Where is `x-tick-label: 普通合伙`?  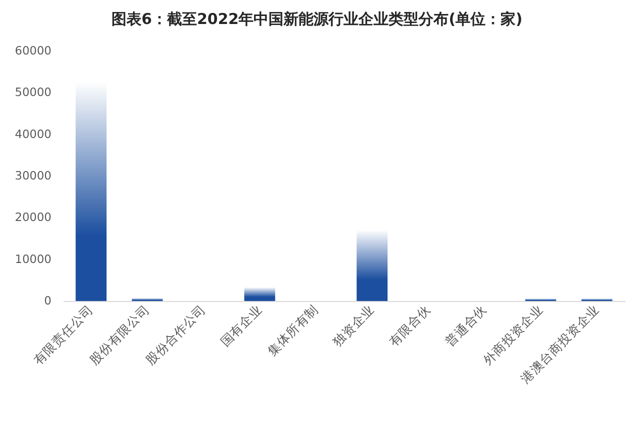
x-tick-label: 普通合伙 is located at coordinates (466, 326).